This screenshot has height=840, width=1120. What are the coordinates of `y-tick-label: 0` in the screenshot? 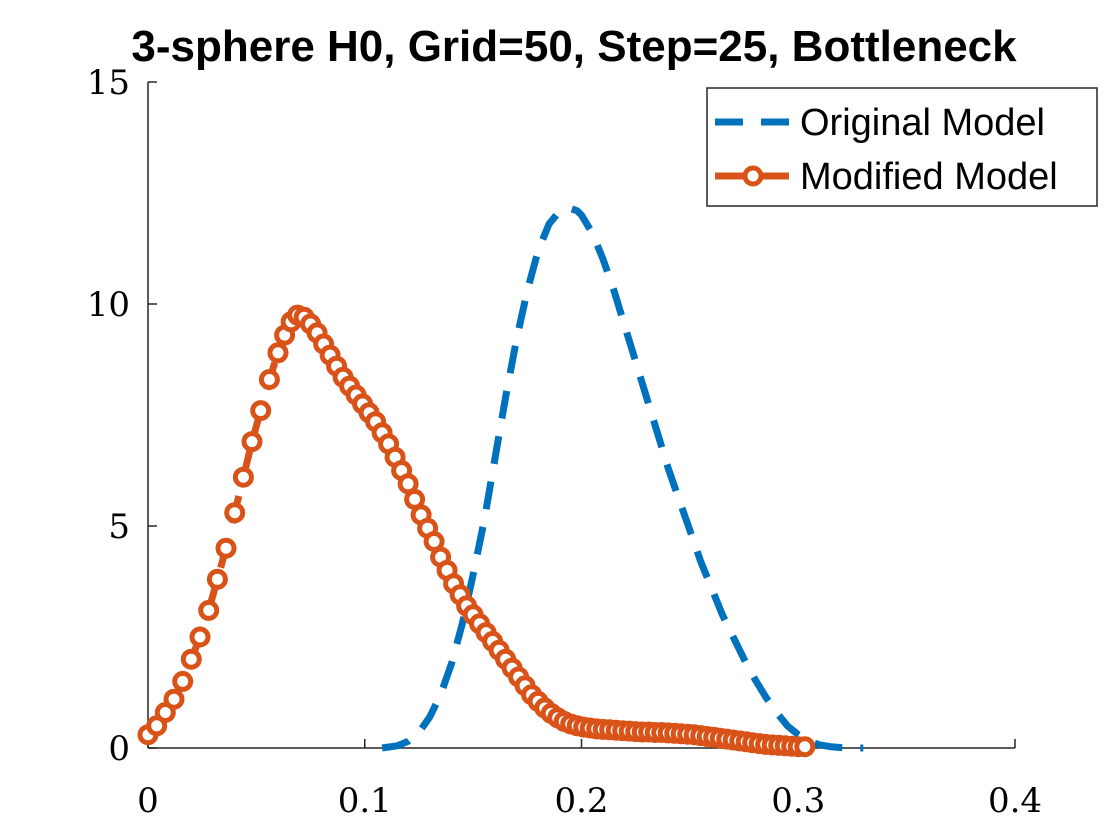 It's located at (119, 749).